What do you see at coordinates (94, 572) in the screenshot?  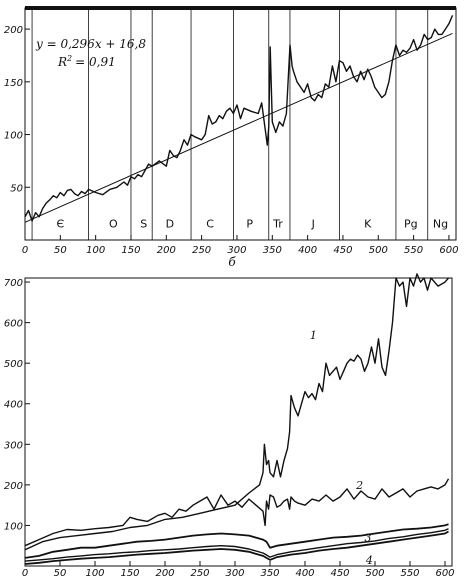 I see `x-tick-label-bottom-2: 100` at bounding box center [94, 572].